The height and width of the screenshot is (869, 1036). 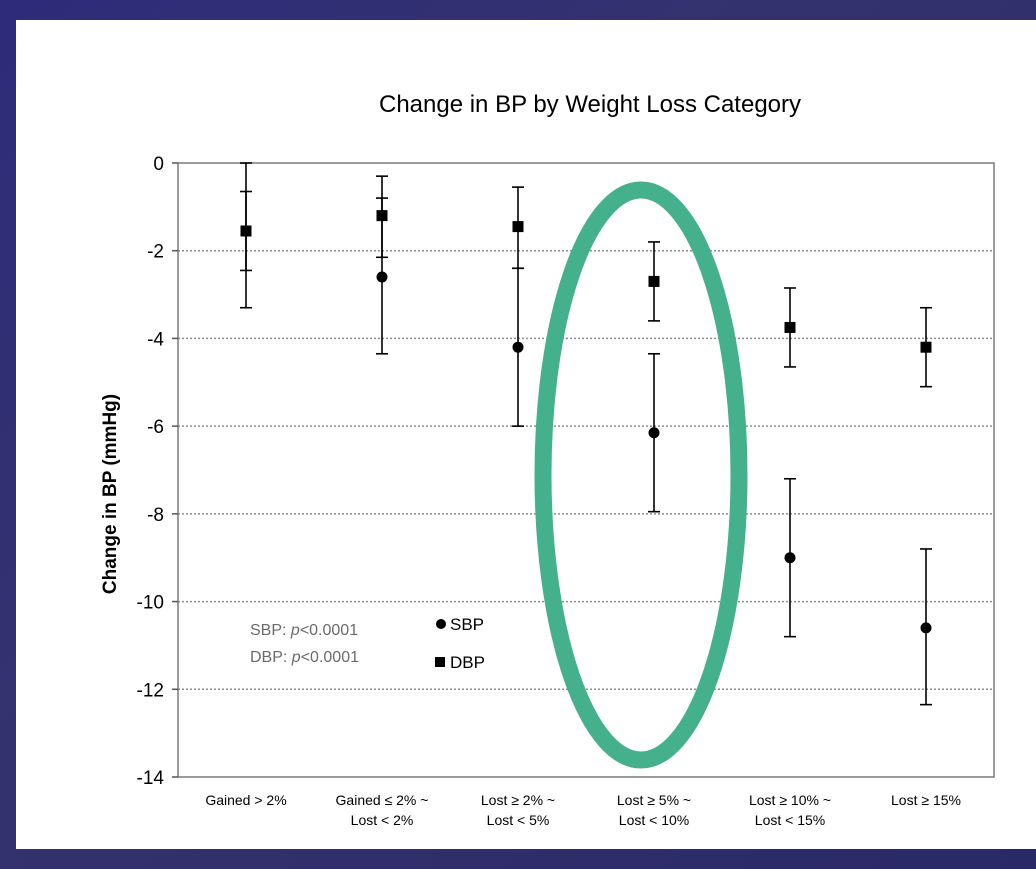 What do you see at coordinates (304, 644) in the screenshot?
I see `p-value-annotations: SBP: p<0.0001 DBP: p<0.0001` at bounding box center [304, 644].